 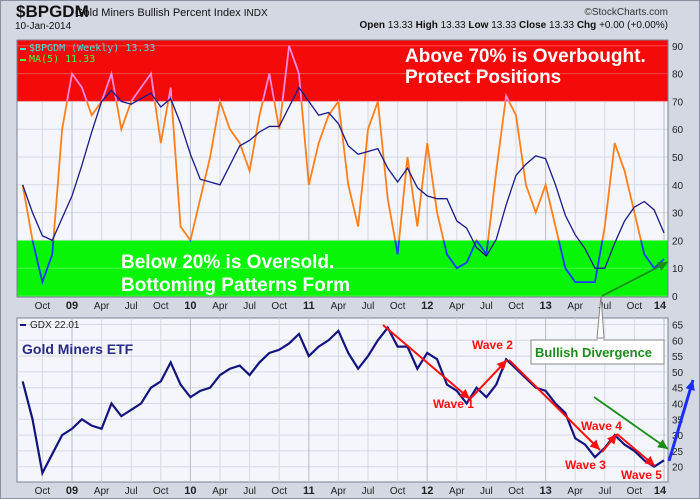 I want to click on wave-label-1: Wave 1, so click(x=453, y=404).